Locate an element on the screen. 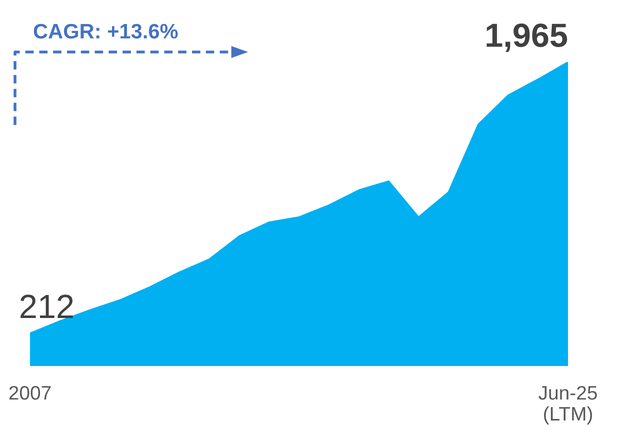 The width and height of the screenshot is (619, 437). data-label: 1,965 is located at coordinates (527, 37).